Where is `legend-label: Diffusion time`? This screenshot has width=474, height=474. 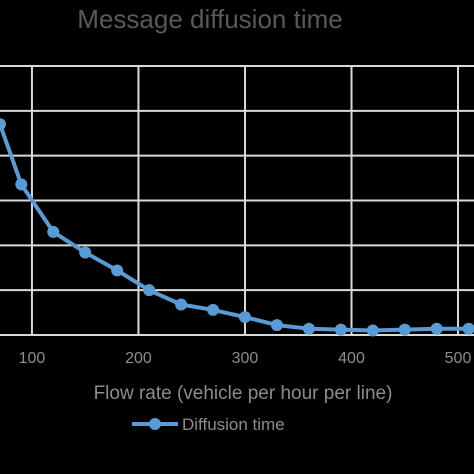 legend-label: Diffusion time is located at coordinates (233, 424).